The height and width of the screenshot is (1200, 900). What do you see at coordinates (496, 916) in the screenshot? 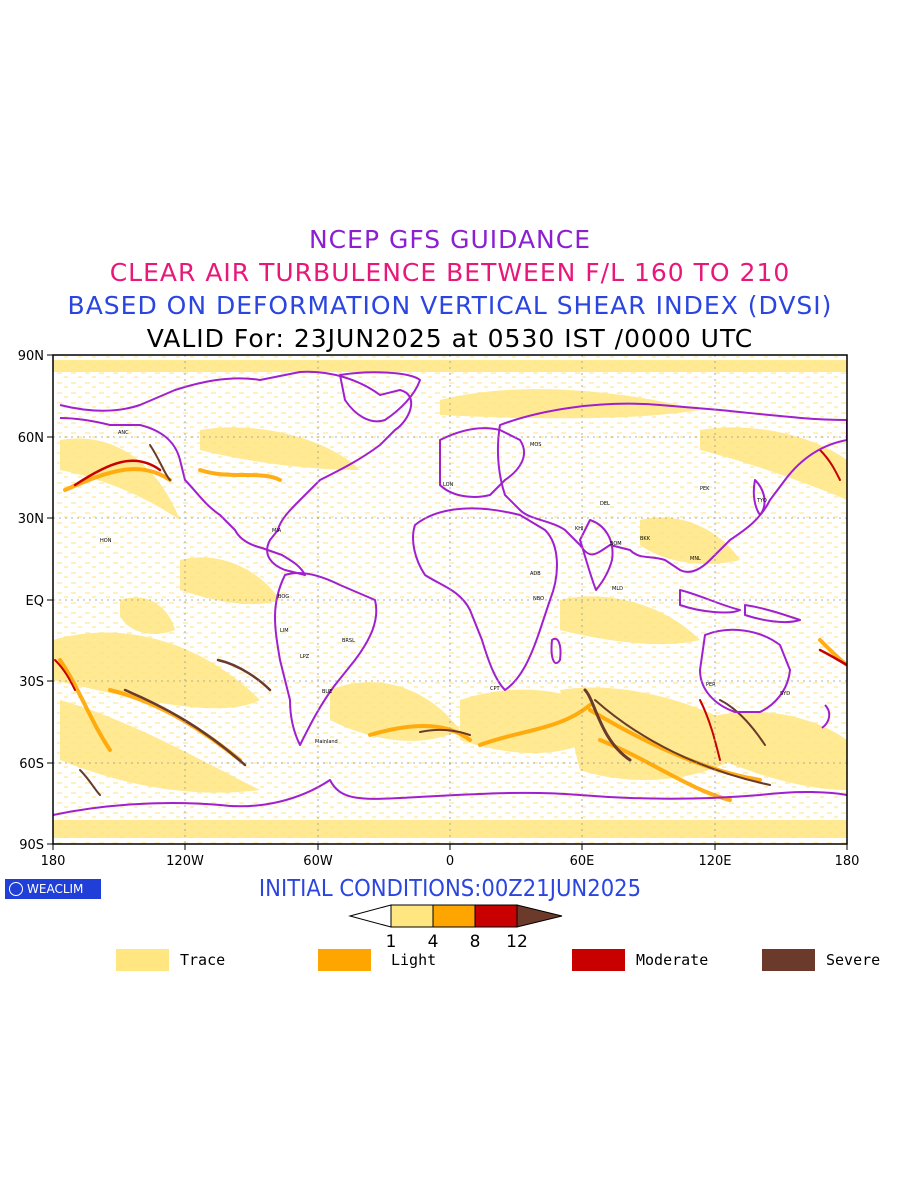
I see `colorbar-segment-moderate` at bounding box center [496, 916].